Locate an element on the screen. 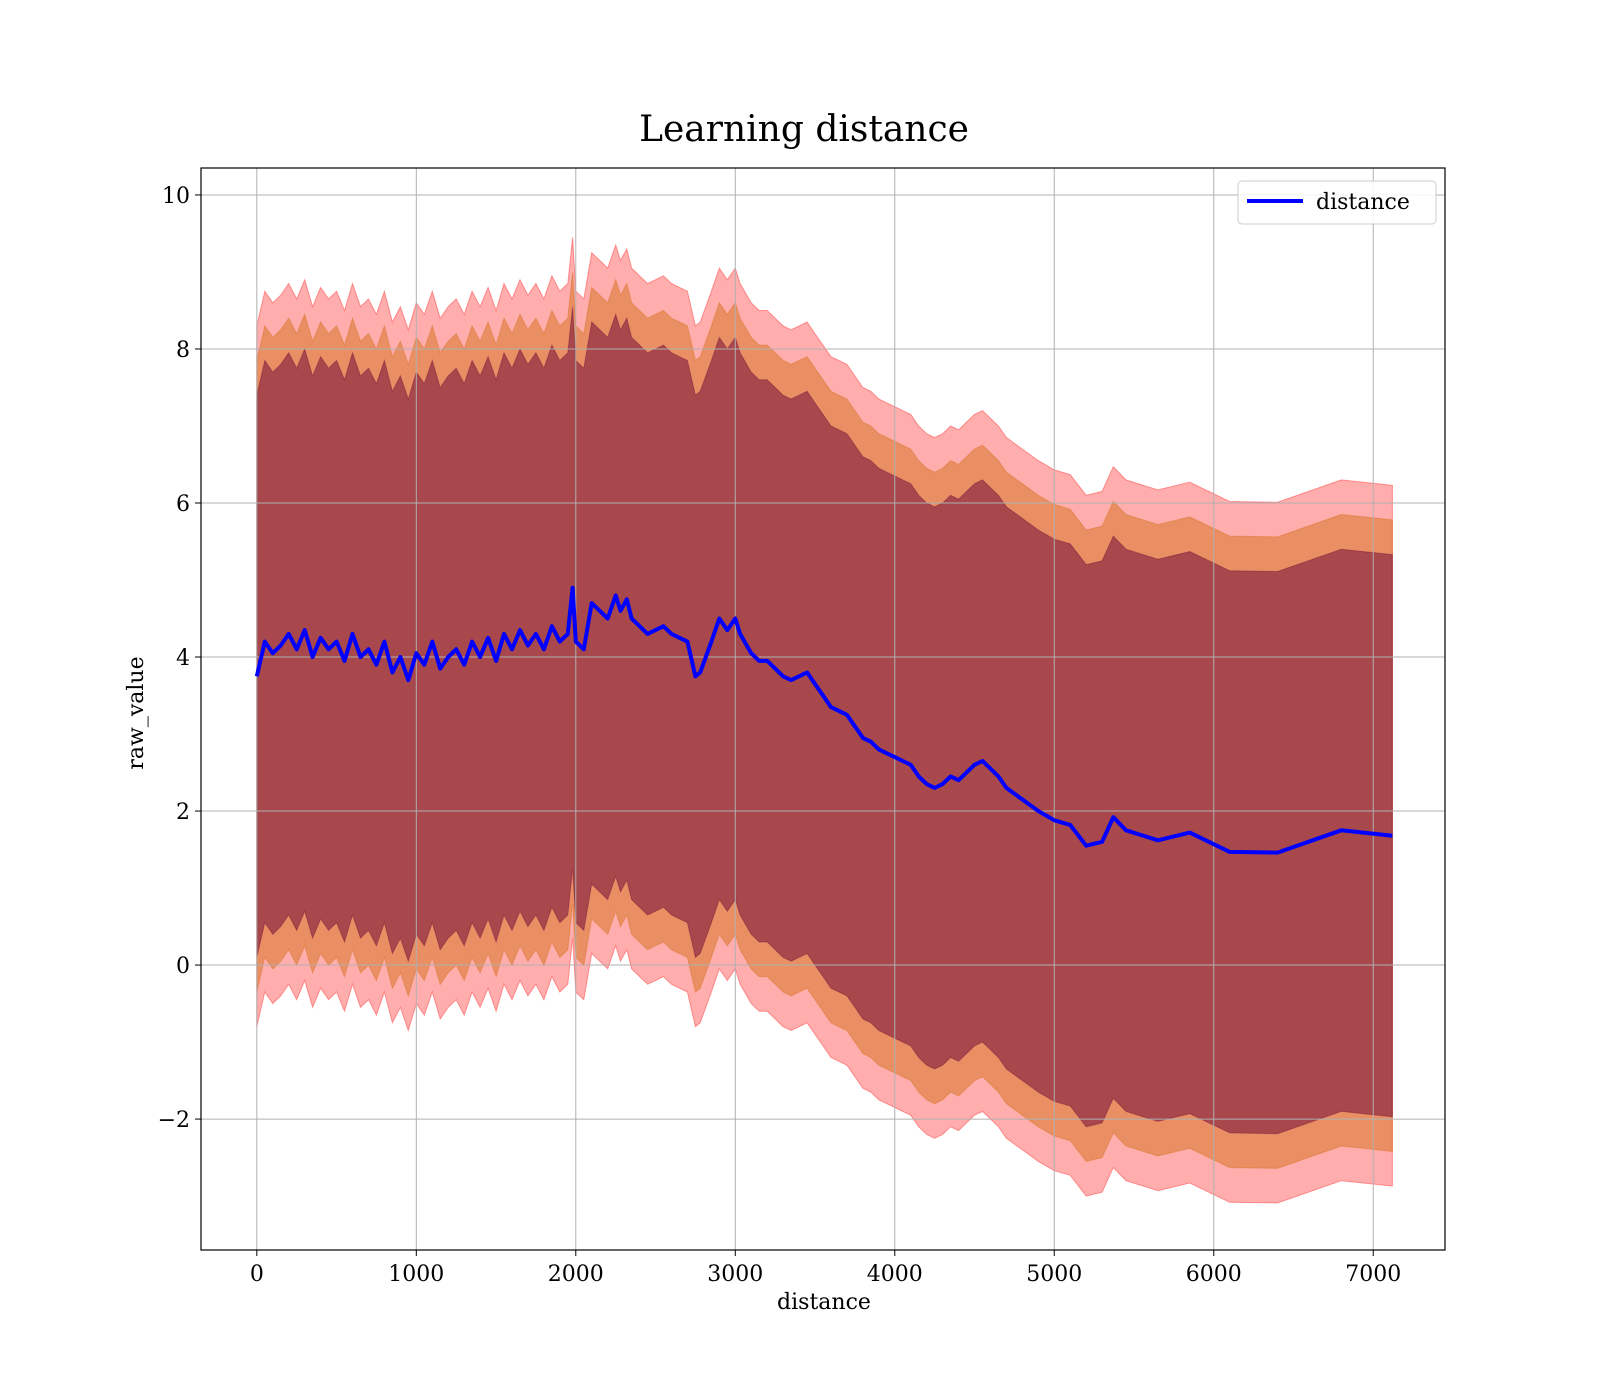 Image resolution: width=1600 pixels, height=1400 pixels. x-axis-ticks: 0 1000 2000 3000 4000 5000 6000 7000 is located at coordinates (825, 1268).